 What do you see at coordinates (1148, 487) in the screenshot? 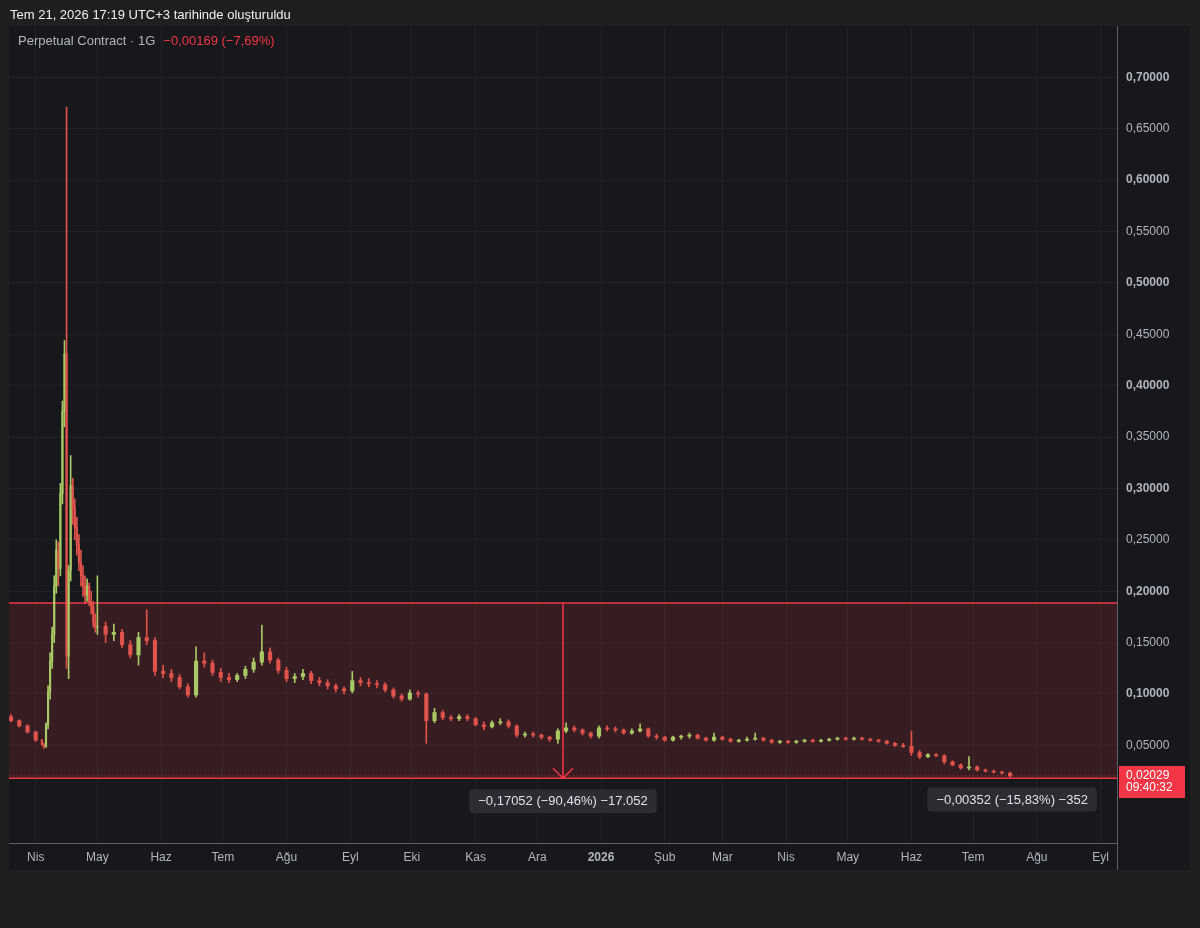
I see `y-tick-label: 0,30000` at bounding box center [1148, 487].